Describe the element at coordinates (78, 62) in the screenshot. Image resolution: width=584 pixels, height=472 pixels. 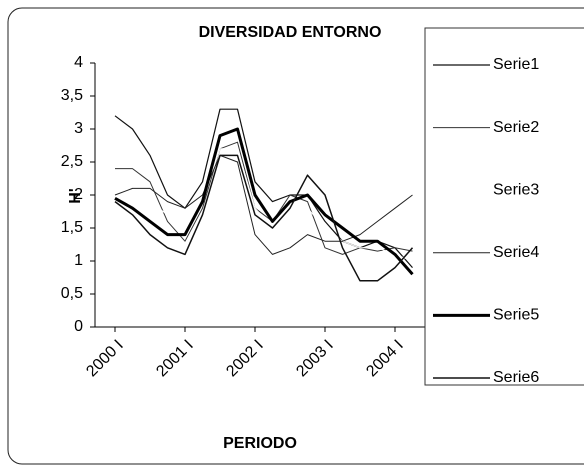
I see `y-tick-label: 4` at that location.